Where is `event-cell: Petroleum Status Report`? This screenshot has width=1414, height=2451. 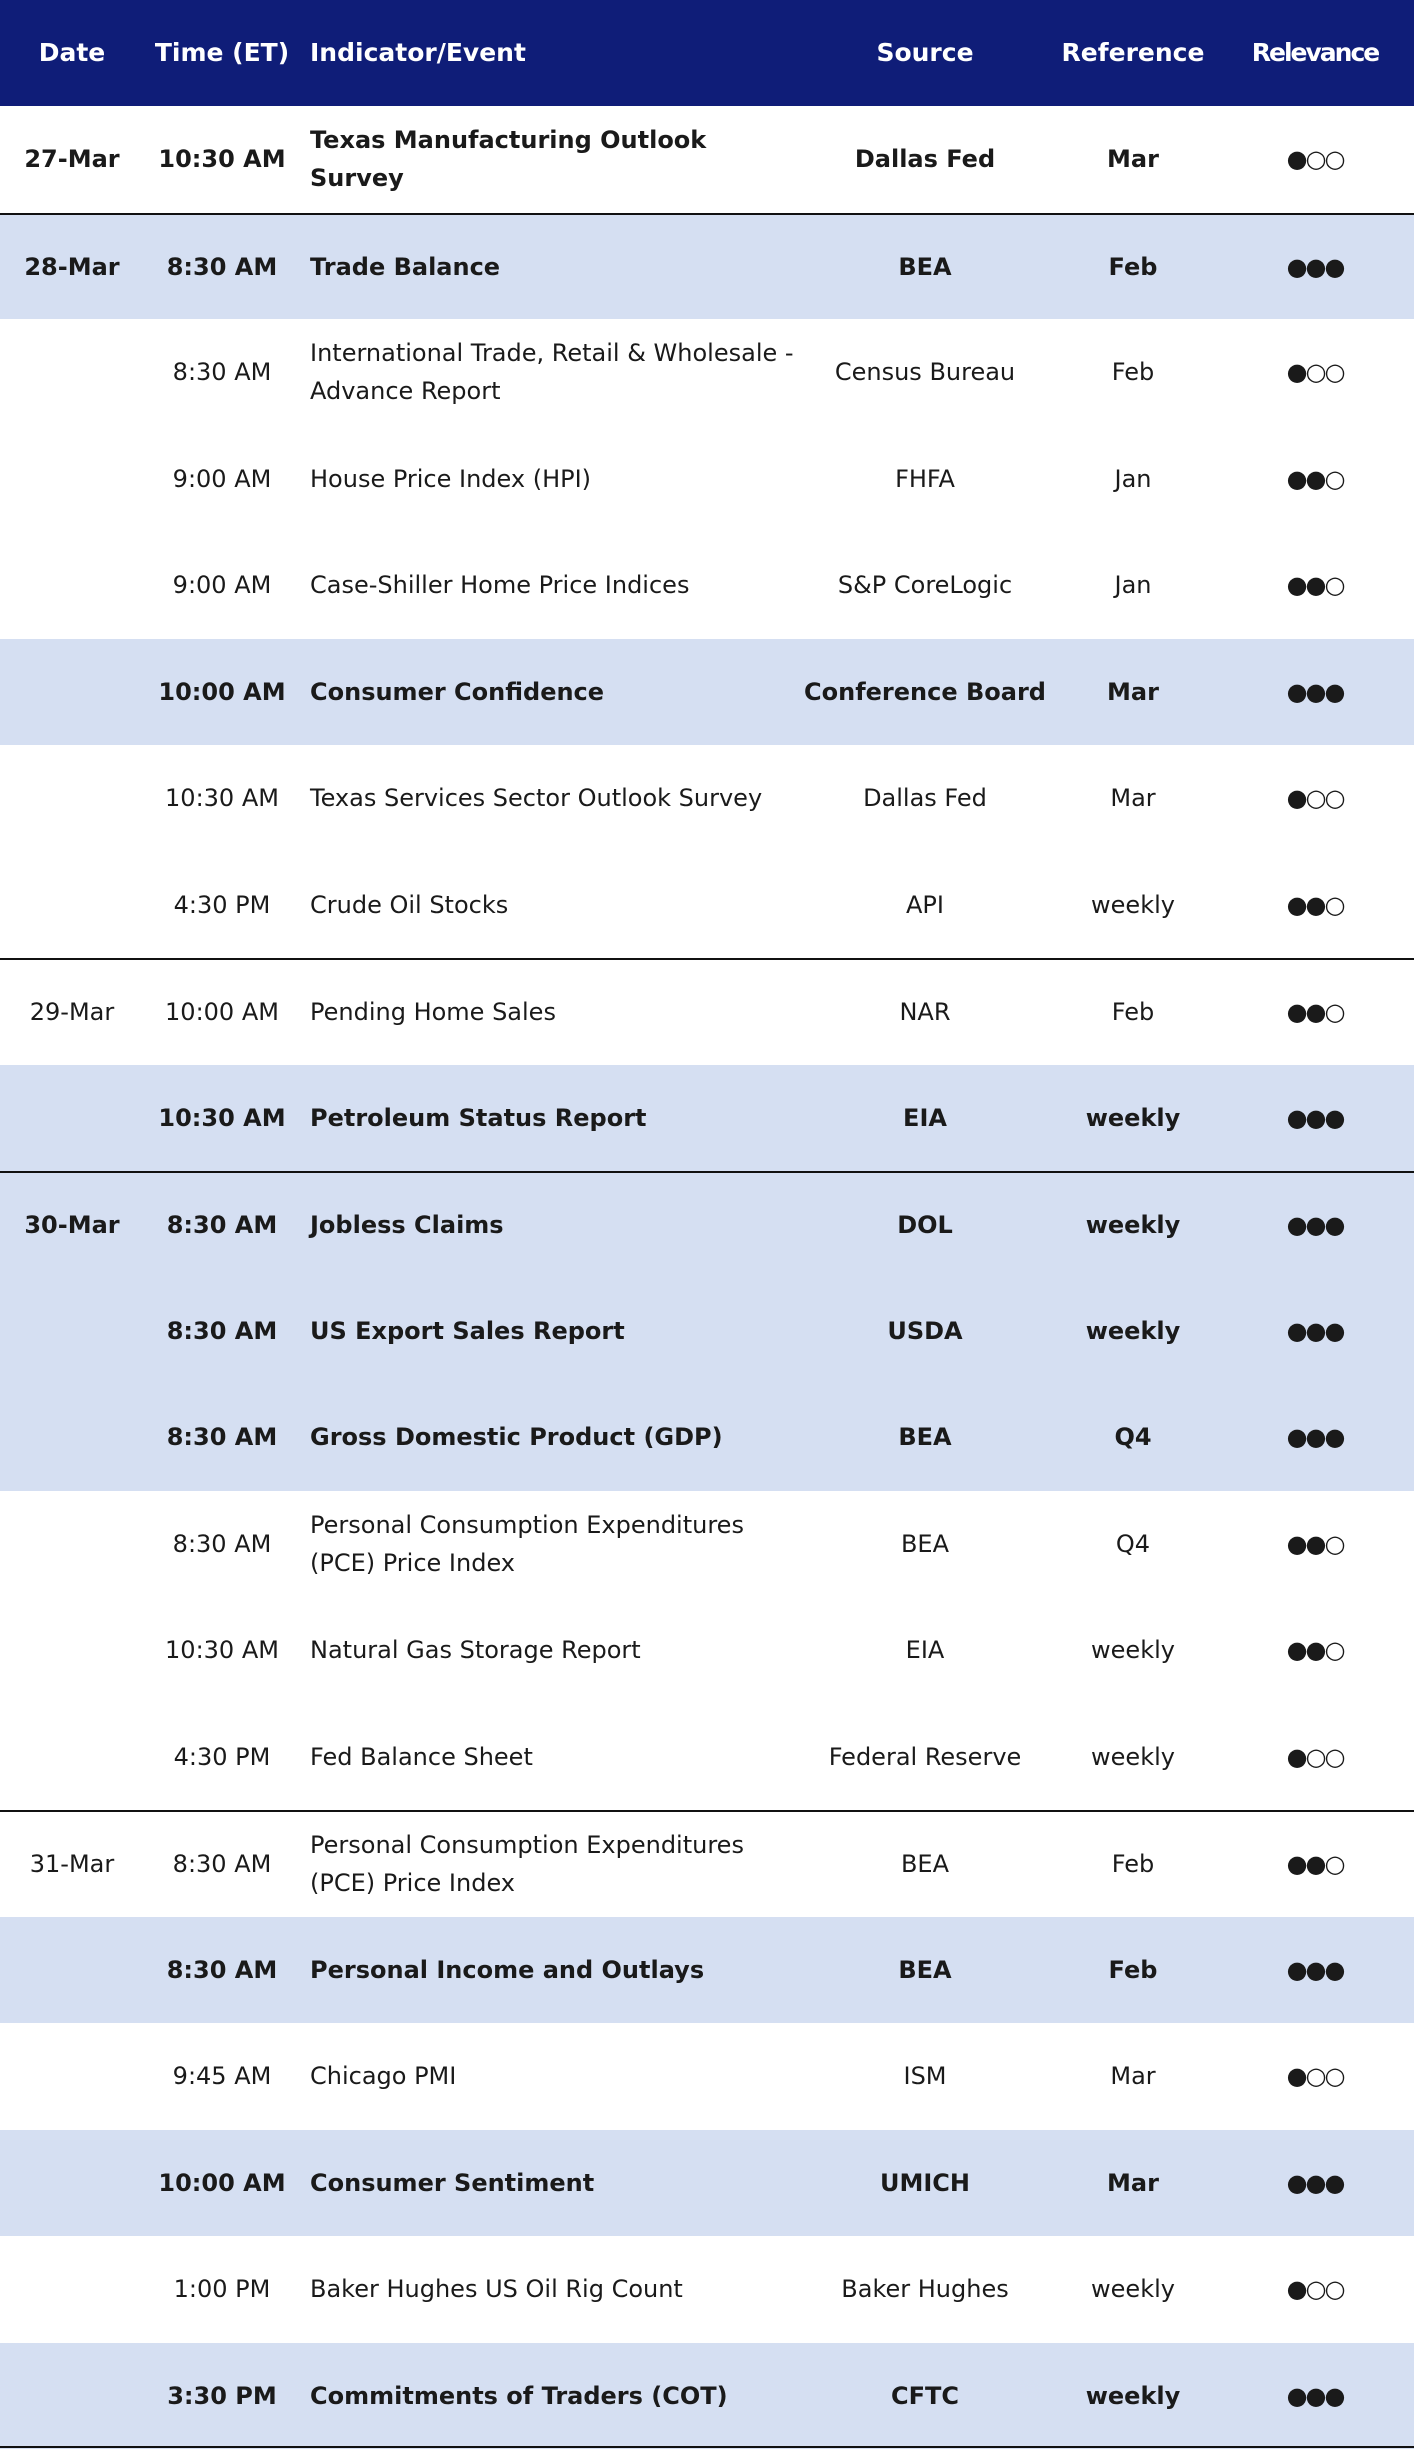 event-cell: Petroleum Status Report is located at coordinates (478, 1117).